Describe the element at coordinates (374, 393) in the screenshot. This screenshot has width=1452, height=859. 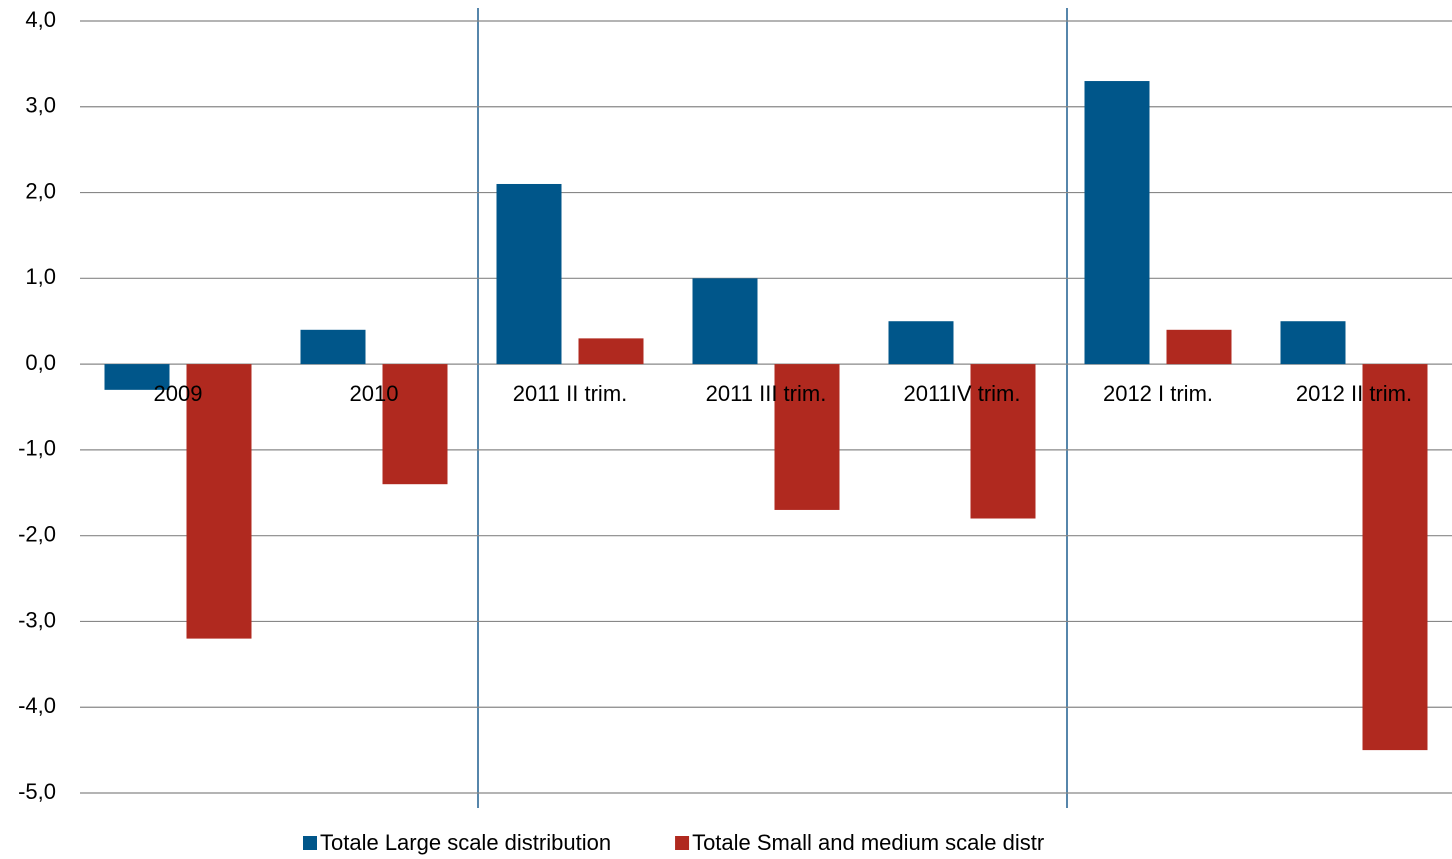
I see `x-tick-label: 2010` at that location.